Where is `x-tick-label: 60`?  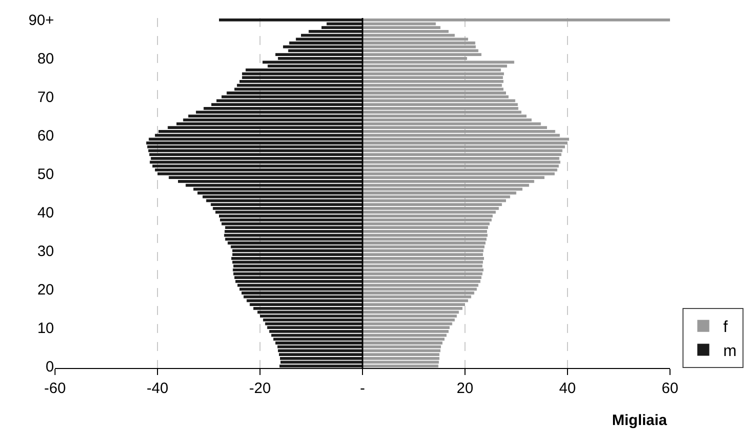
x-tick-label: 60 is located at coordinates (670, 388).